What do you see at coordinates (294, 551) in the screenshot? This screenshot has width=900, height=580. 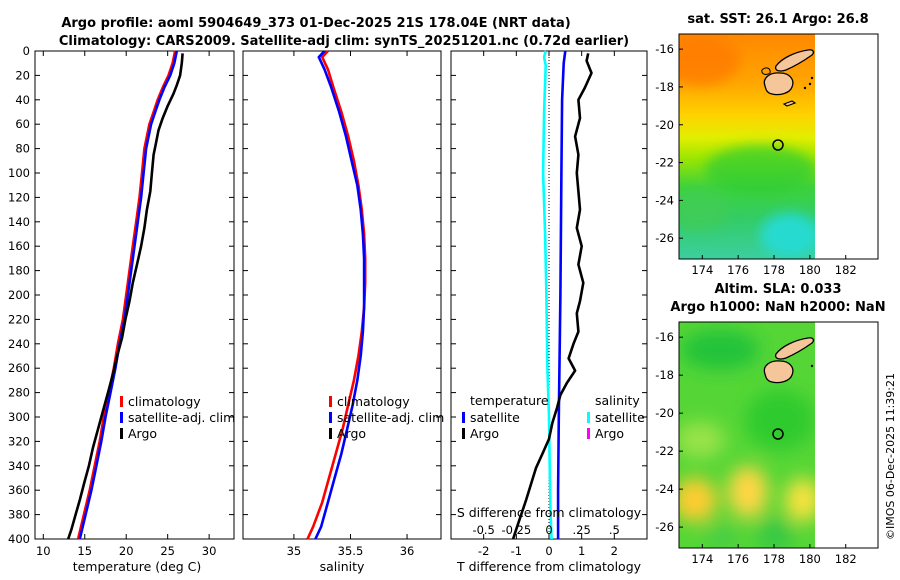 I see `x-tick-label: 35` at bounding box center [294, 551].